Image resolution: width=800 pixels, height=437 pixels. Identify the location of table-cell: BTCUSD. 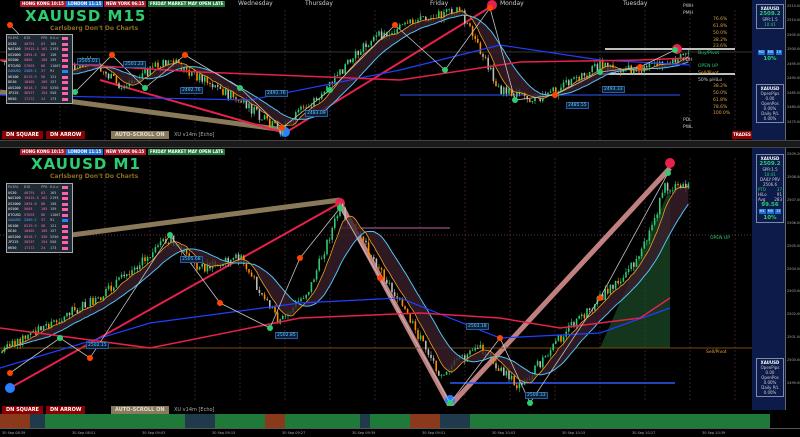
(14, 65).